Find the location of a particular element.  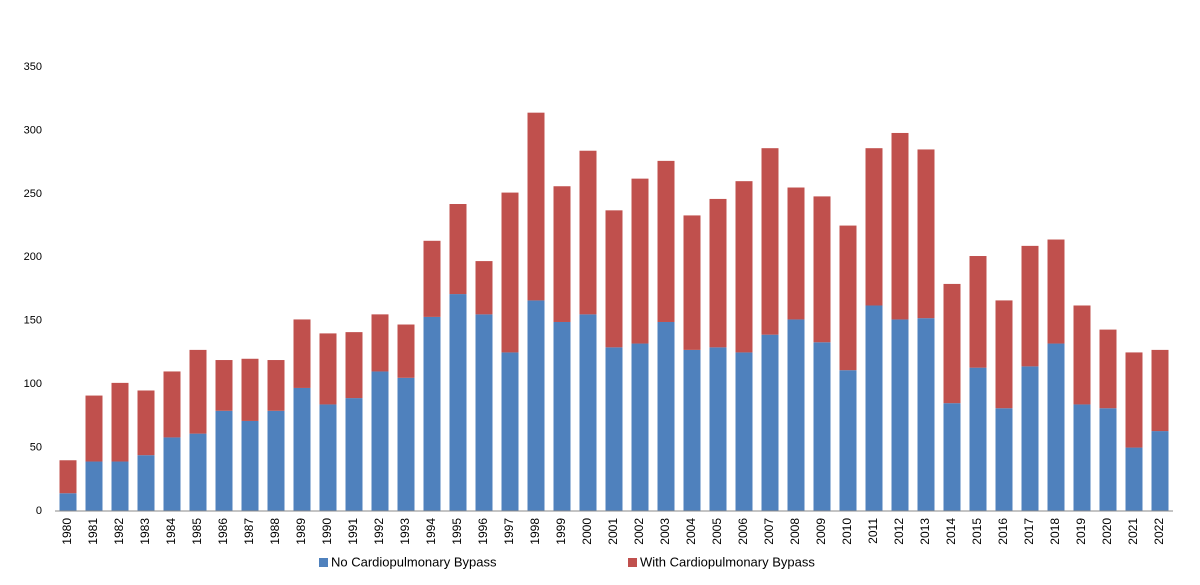

x-tick-label: 2000 is located at coordinates (587, 531).